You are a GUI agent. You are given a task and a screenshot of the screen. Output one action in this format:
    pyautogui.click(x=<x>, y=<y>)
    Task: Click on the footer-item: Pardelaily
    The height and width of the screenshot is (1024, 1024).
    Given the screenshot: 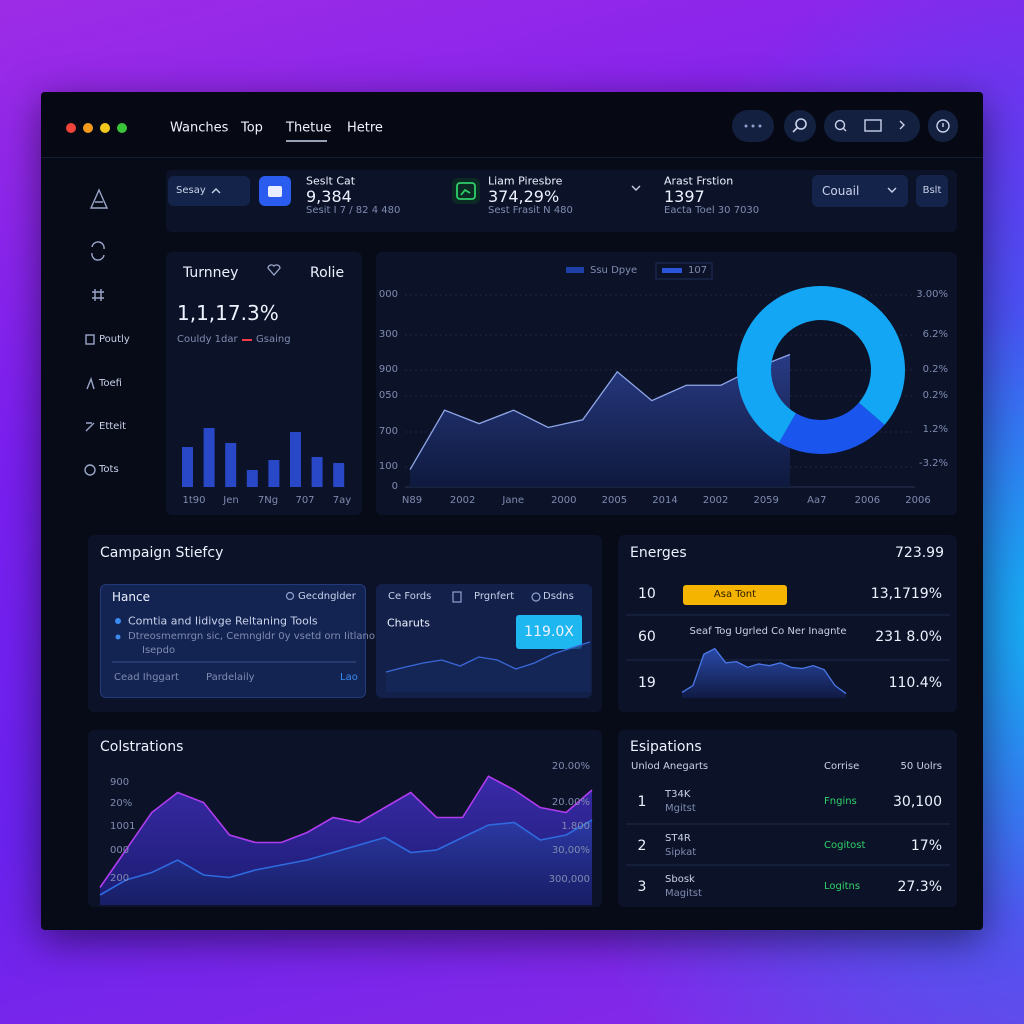 What is the action you would take?
    pyautogui.click(x=230, y=677)
    